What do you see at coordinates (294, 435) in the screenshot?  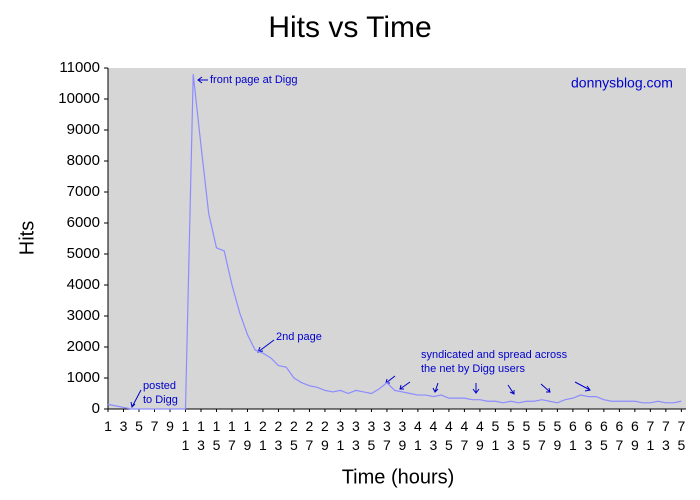 I see `x-tick-label: 25` at bounding box center [294, 435].